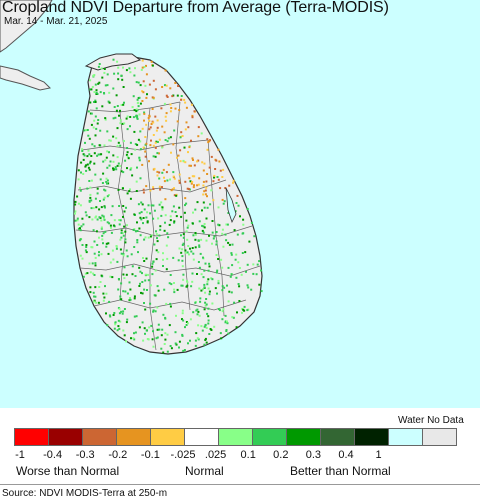 This screenshot has height=502, width=480. What do you see at coordinates (68, 471) in the screenshot?
I see `legend-worse-label: Worse than Normal` at bounding box center [68, 471].